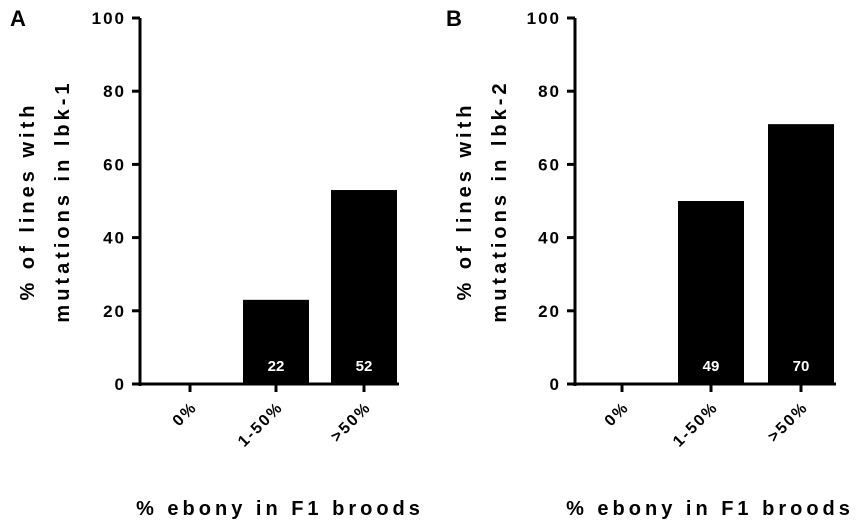 Image resolution: width=866 pixels, height=527 pixels. What do you see at coordinates (500, 200) in the screenshot?
I see `y-axis-label: mutations in lbk-2` at bounding box center [500, 200].